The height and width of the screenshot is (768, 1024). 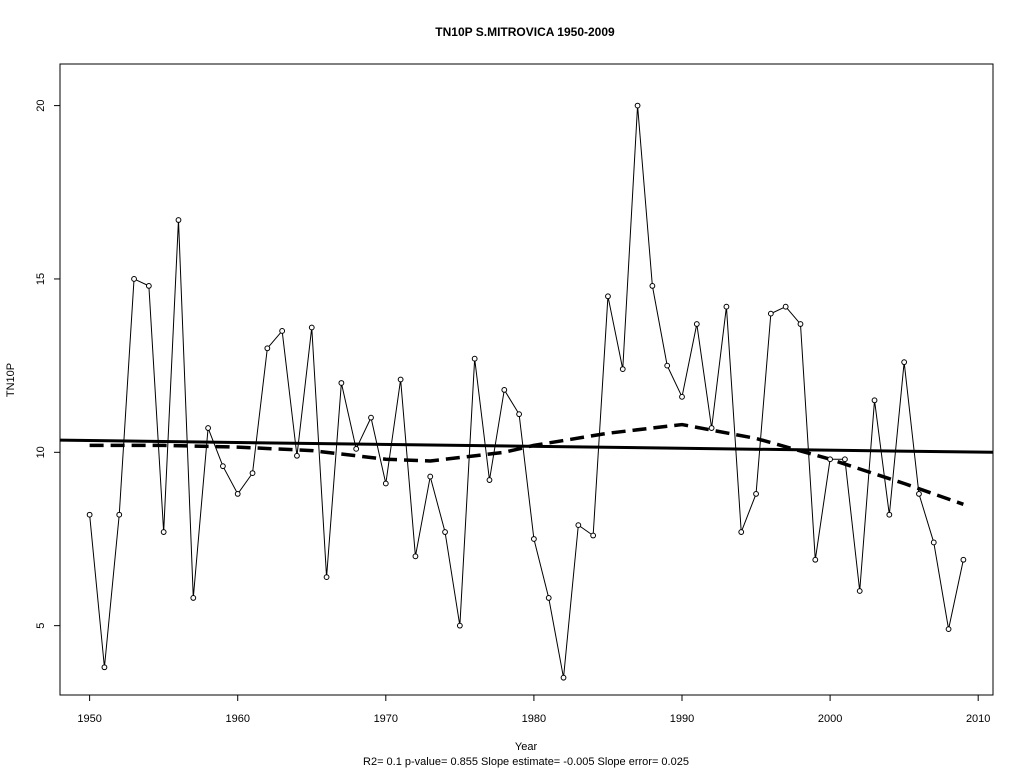 I want to click on y-axis-label: TN10P, so click(x=11, y=380).